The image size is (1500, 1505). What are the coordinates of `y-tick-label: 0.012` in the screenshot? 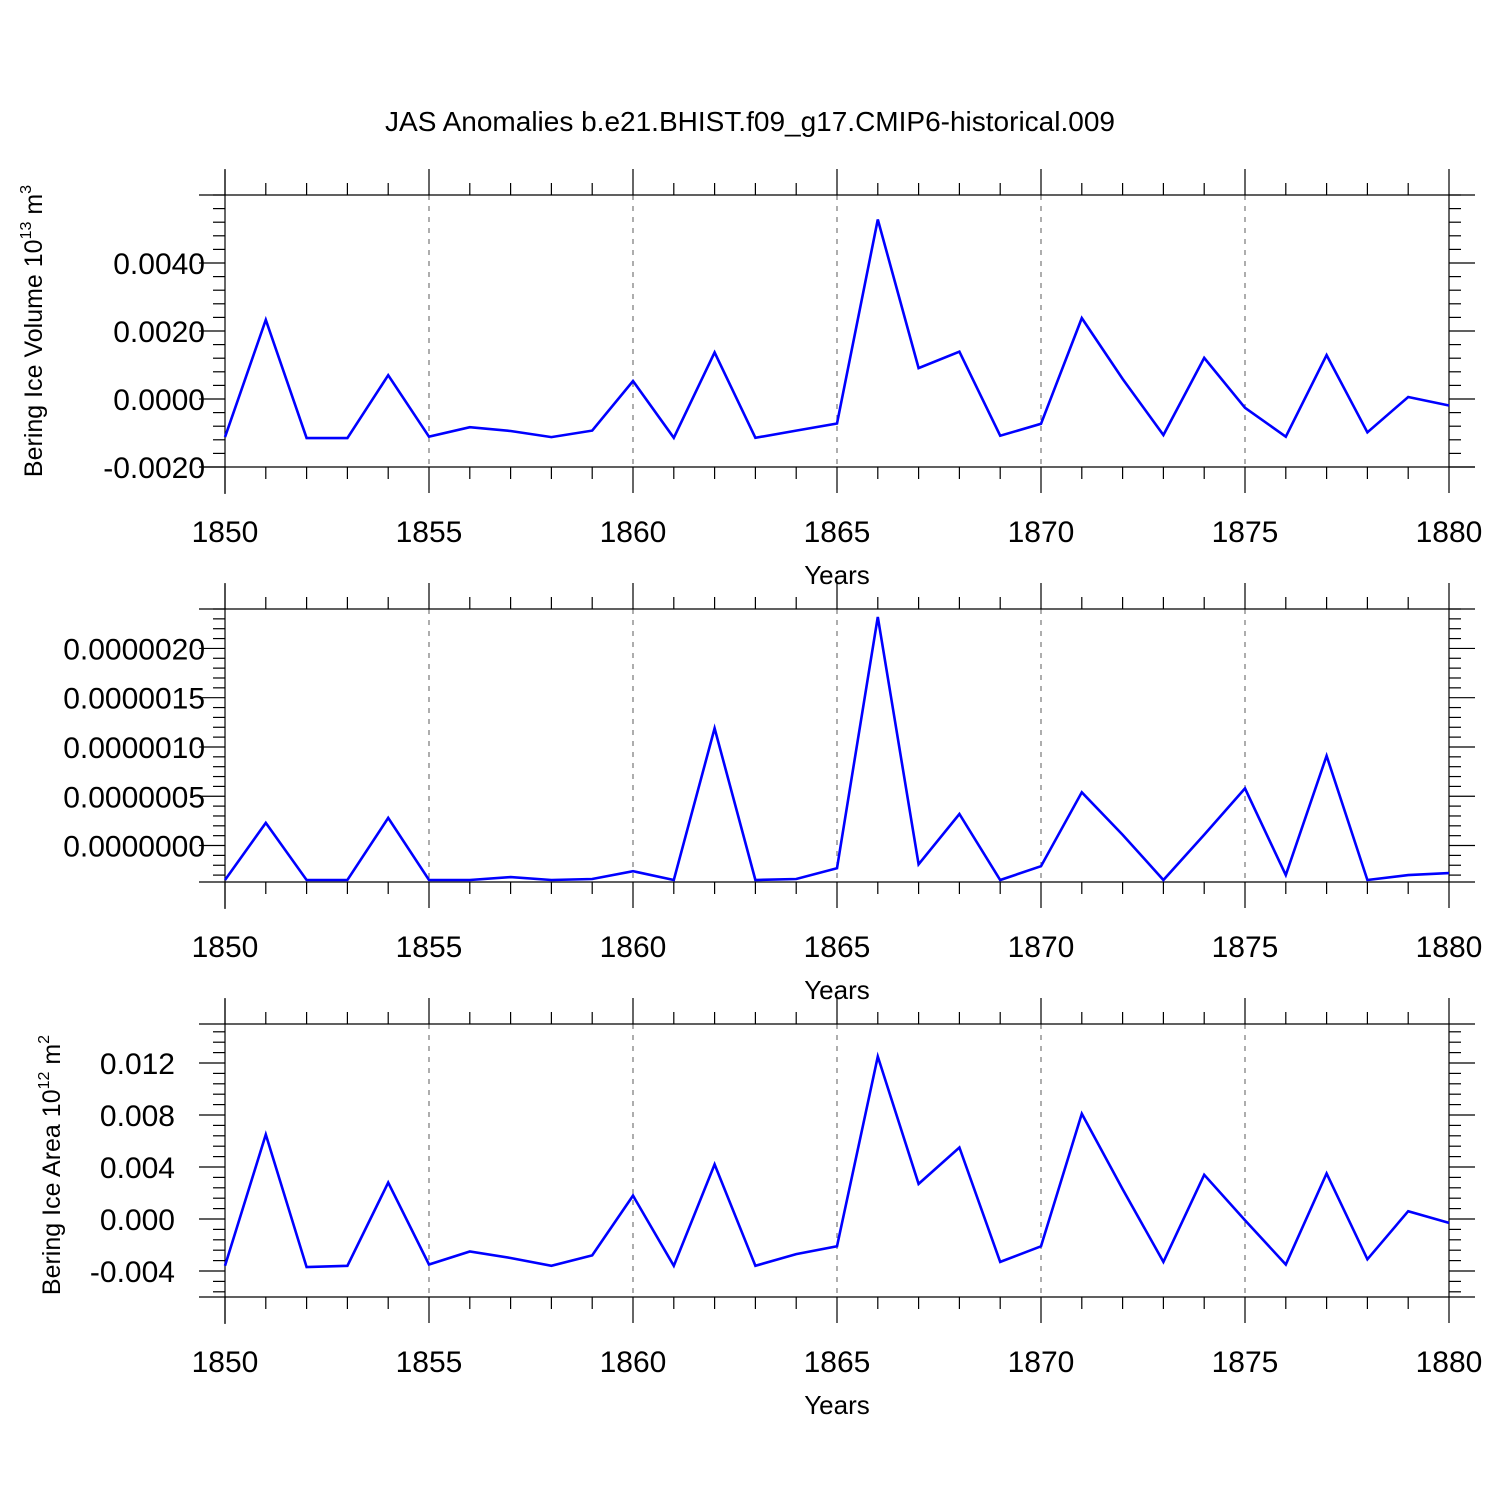 It's located at (137, 1064).